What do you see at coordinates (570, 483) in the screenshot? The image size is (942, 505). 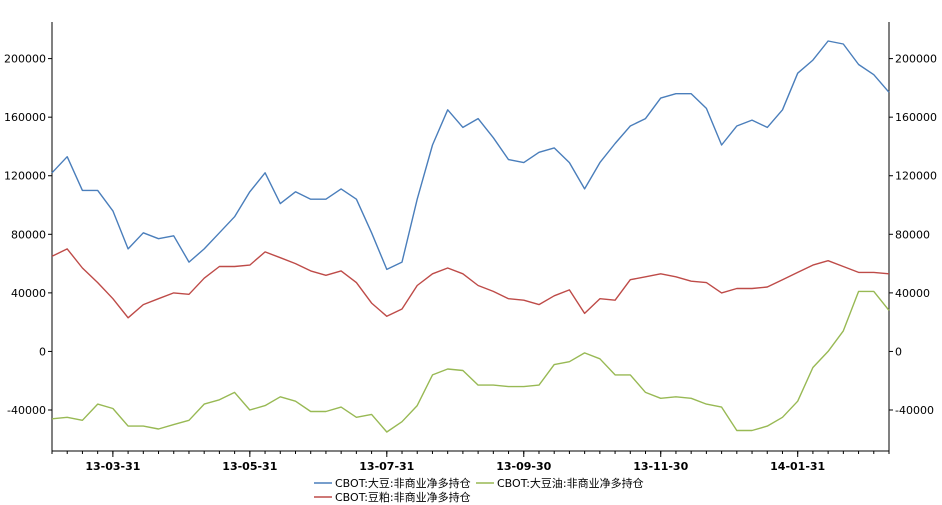 I see `legend-label-2: CBOT:大豆油:非商业净多持仓` at bounding box center [570, 483].